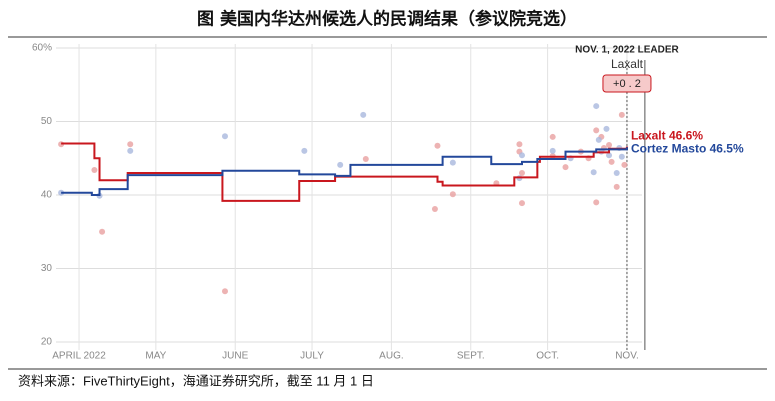  What do you see at coordinates (471, 356) in the screenshot?
I see `x-tick-label: SEPT.` at bounding box center [471, 356].